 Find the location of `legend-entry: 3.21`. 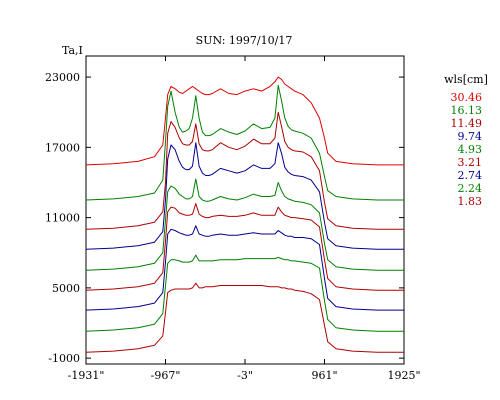

legend-entry: 3.21 is located at coordinates (470, 162).